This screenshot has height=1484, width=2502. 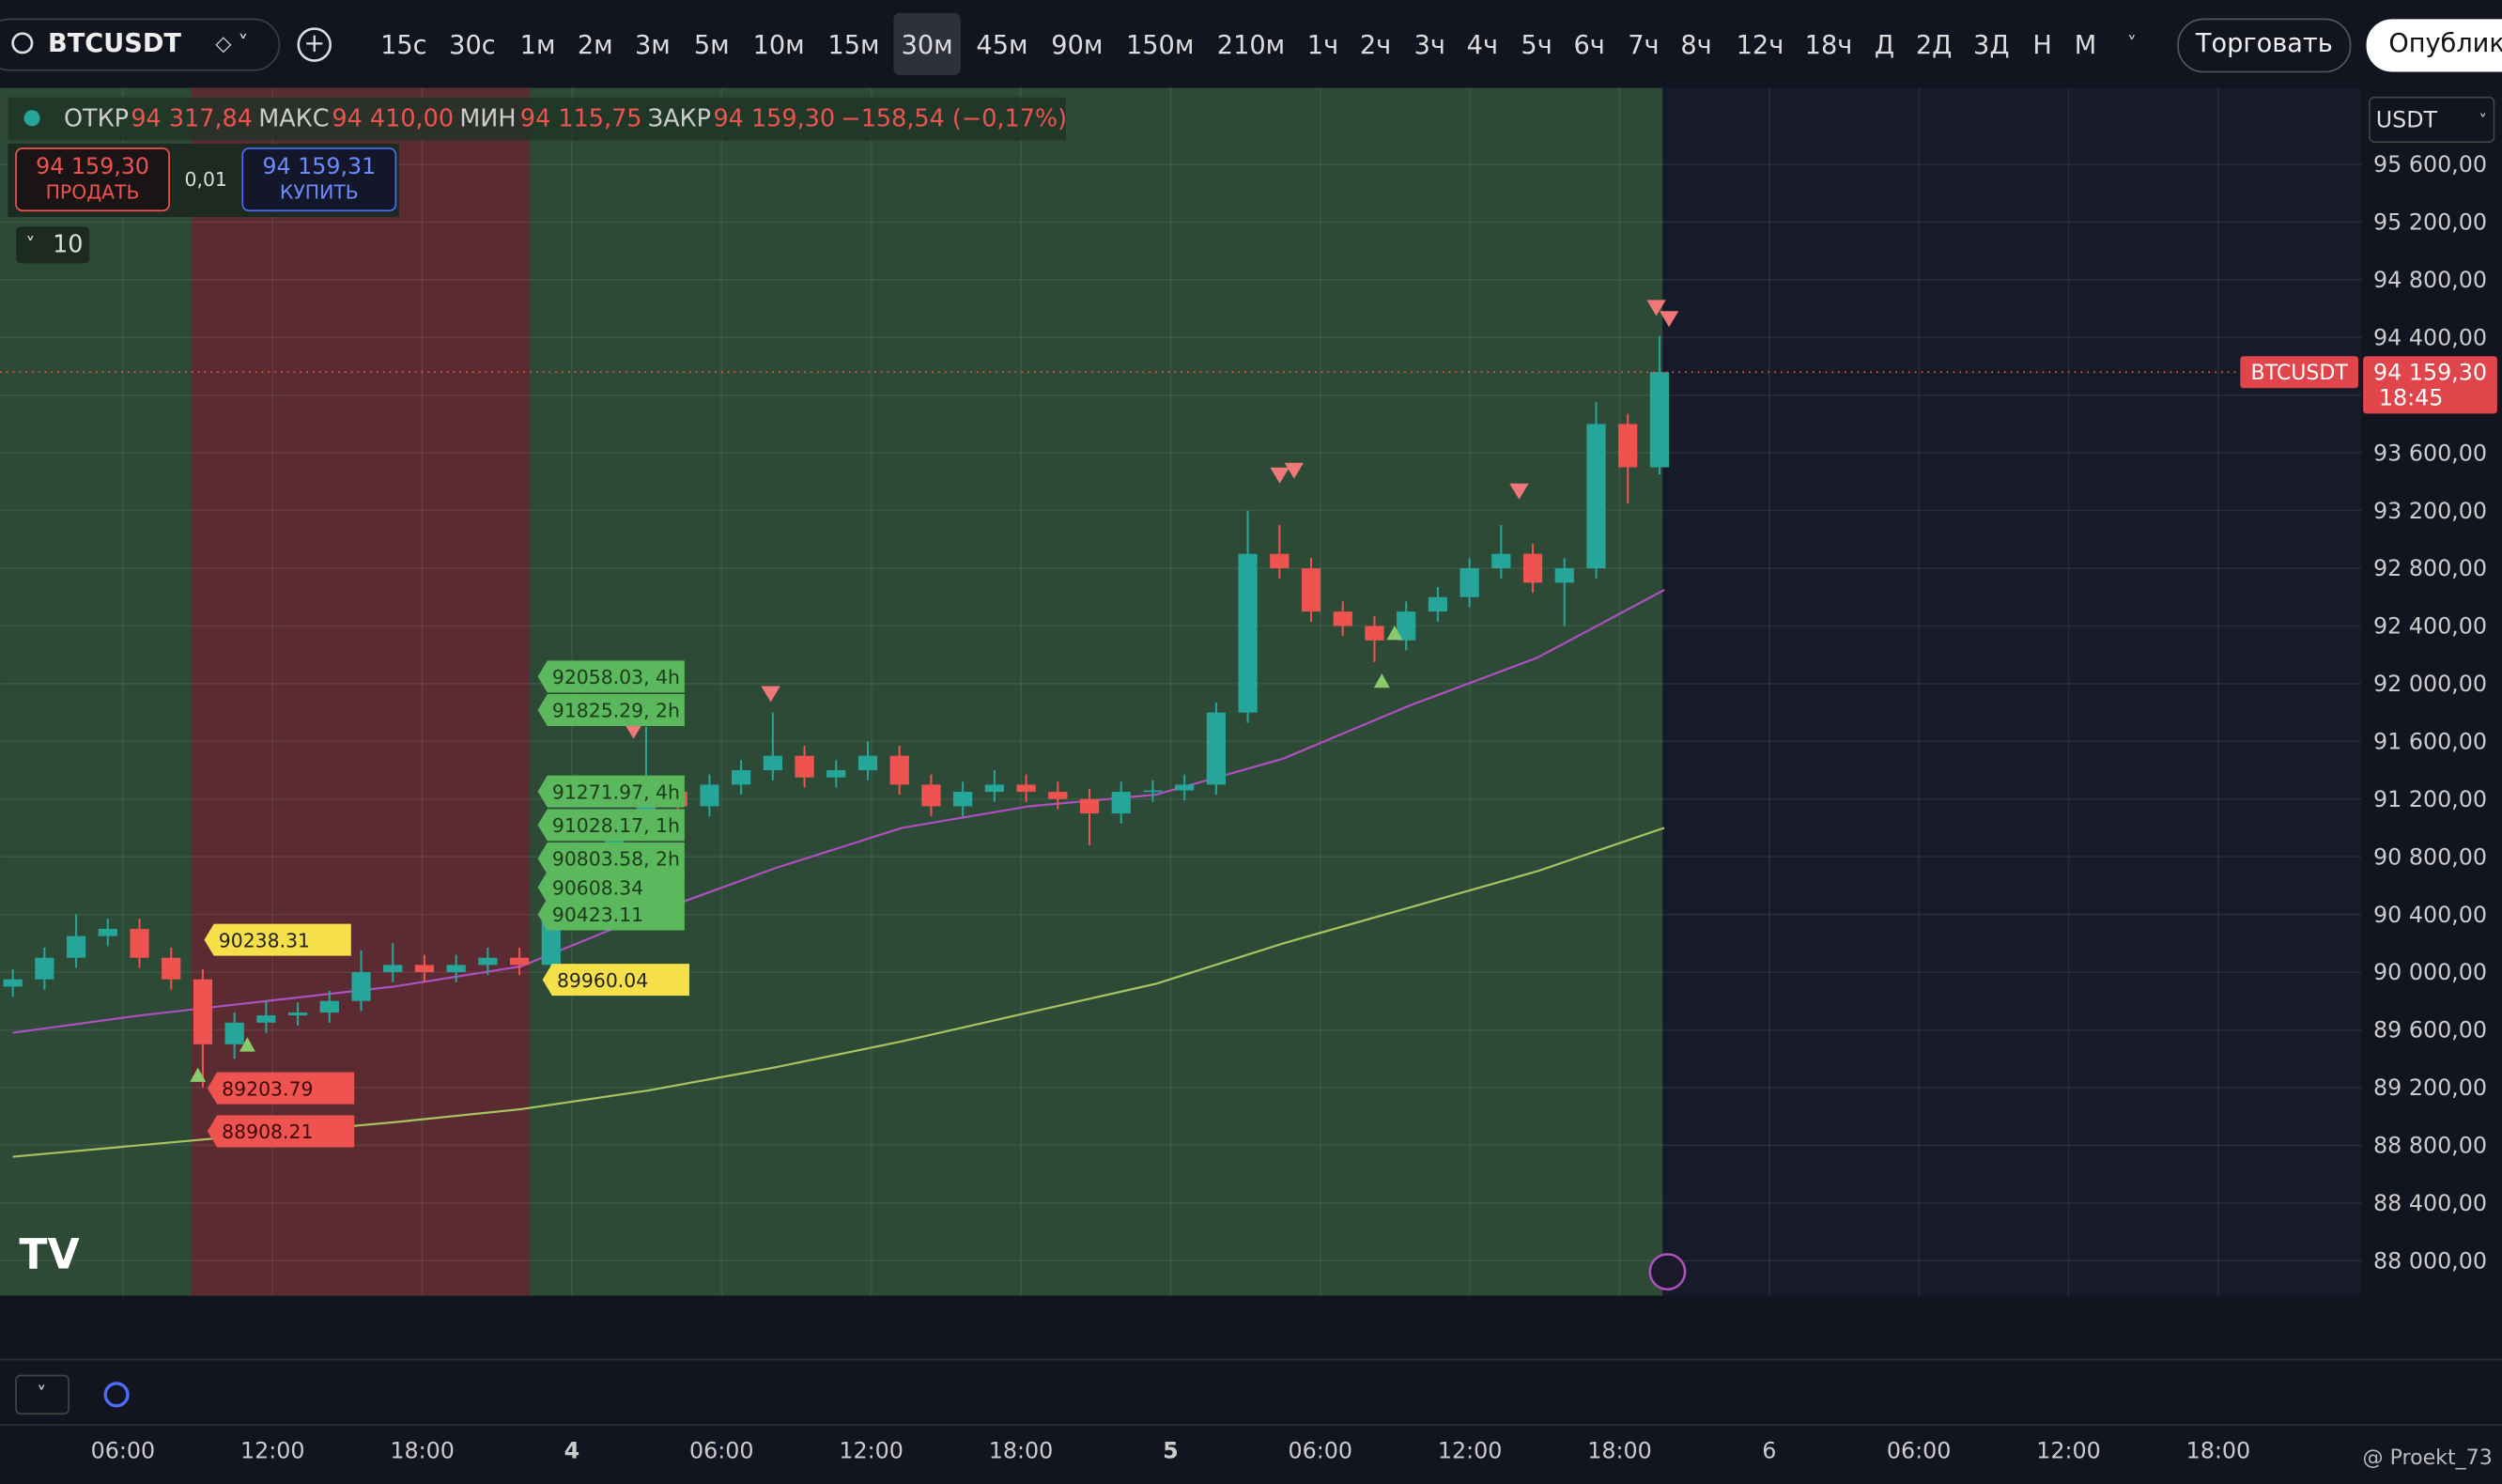 I want to click on interval: 6ч, so click(x=1589, y=45).